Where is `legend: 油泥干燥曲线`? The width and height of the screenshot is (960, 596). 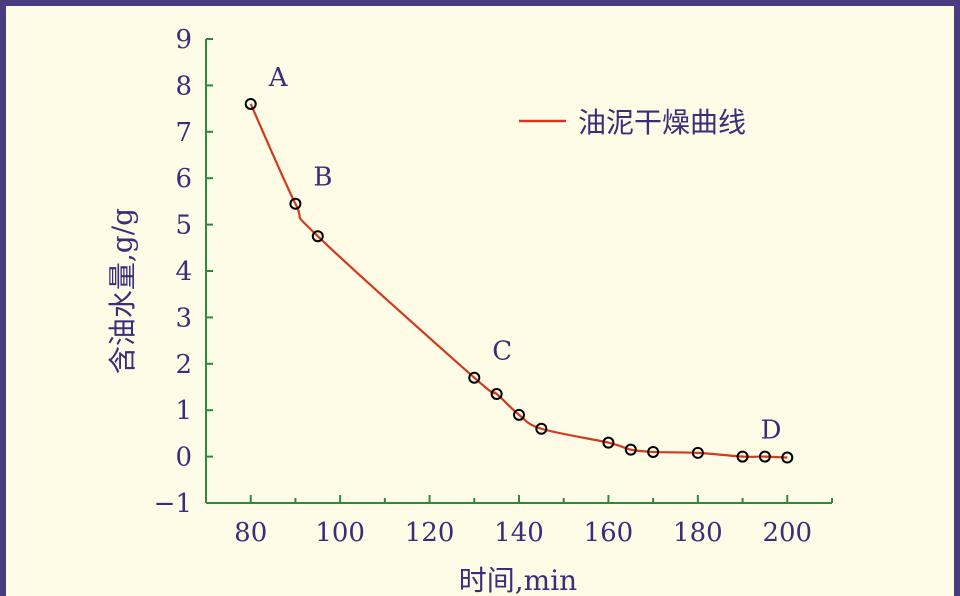
legend: 油泥干燥曲线 is located at coordinates (632, 122).